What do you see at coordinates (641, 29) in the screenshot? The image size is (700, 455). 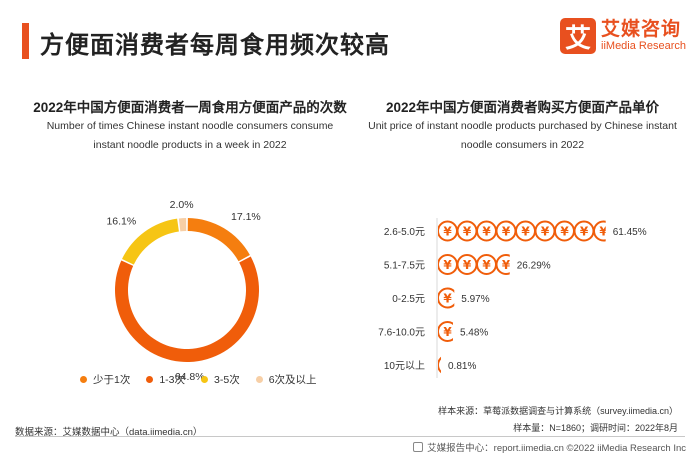 I see `brand-name-cn: 艾媒咨询` at bounding box center [641, 29].